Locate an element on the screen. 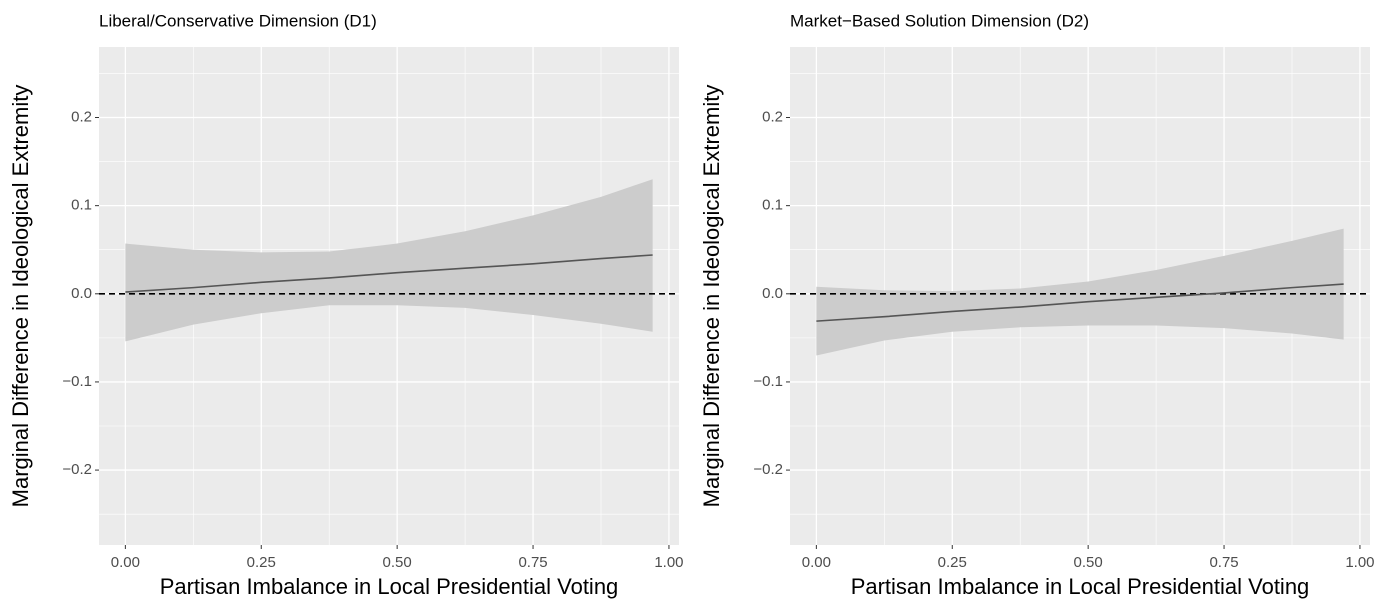  chart-title: Market−Based Solution Dimension (D2) is located at coordinates (939, 20).